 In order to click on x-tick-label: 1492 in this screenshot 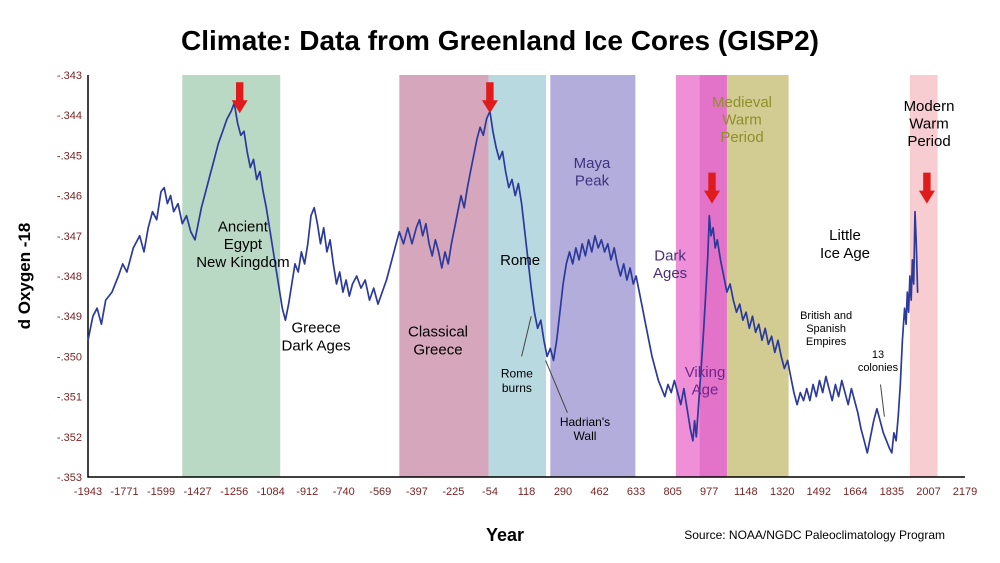, I will do `click(819, 492)`.